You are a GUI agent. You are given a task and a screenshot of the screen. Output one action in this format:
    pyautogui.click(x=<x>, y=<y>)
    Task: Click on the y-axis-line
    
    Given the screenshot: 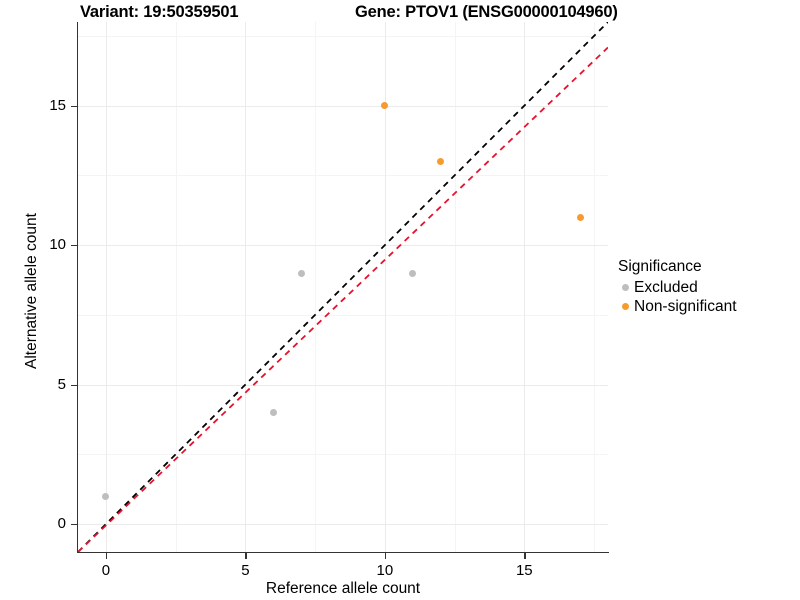 What is the action you would take?
    pyautogui.click(x=78, y=287)
    